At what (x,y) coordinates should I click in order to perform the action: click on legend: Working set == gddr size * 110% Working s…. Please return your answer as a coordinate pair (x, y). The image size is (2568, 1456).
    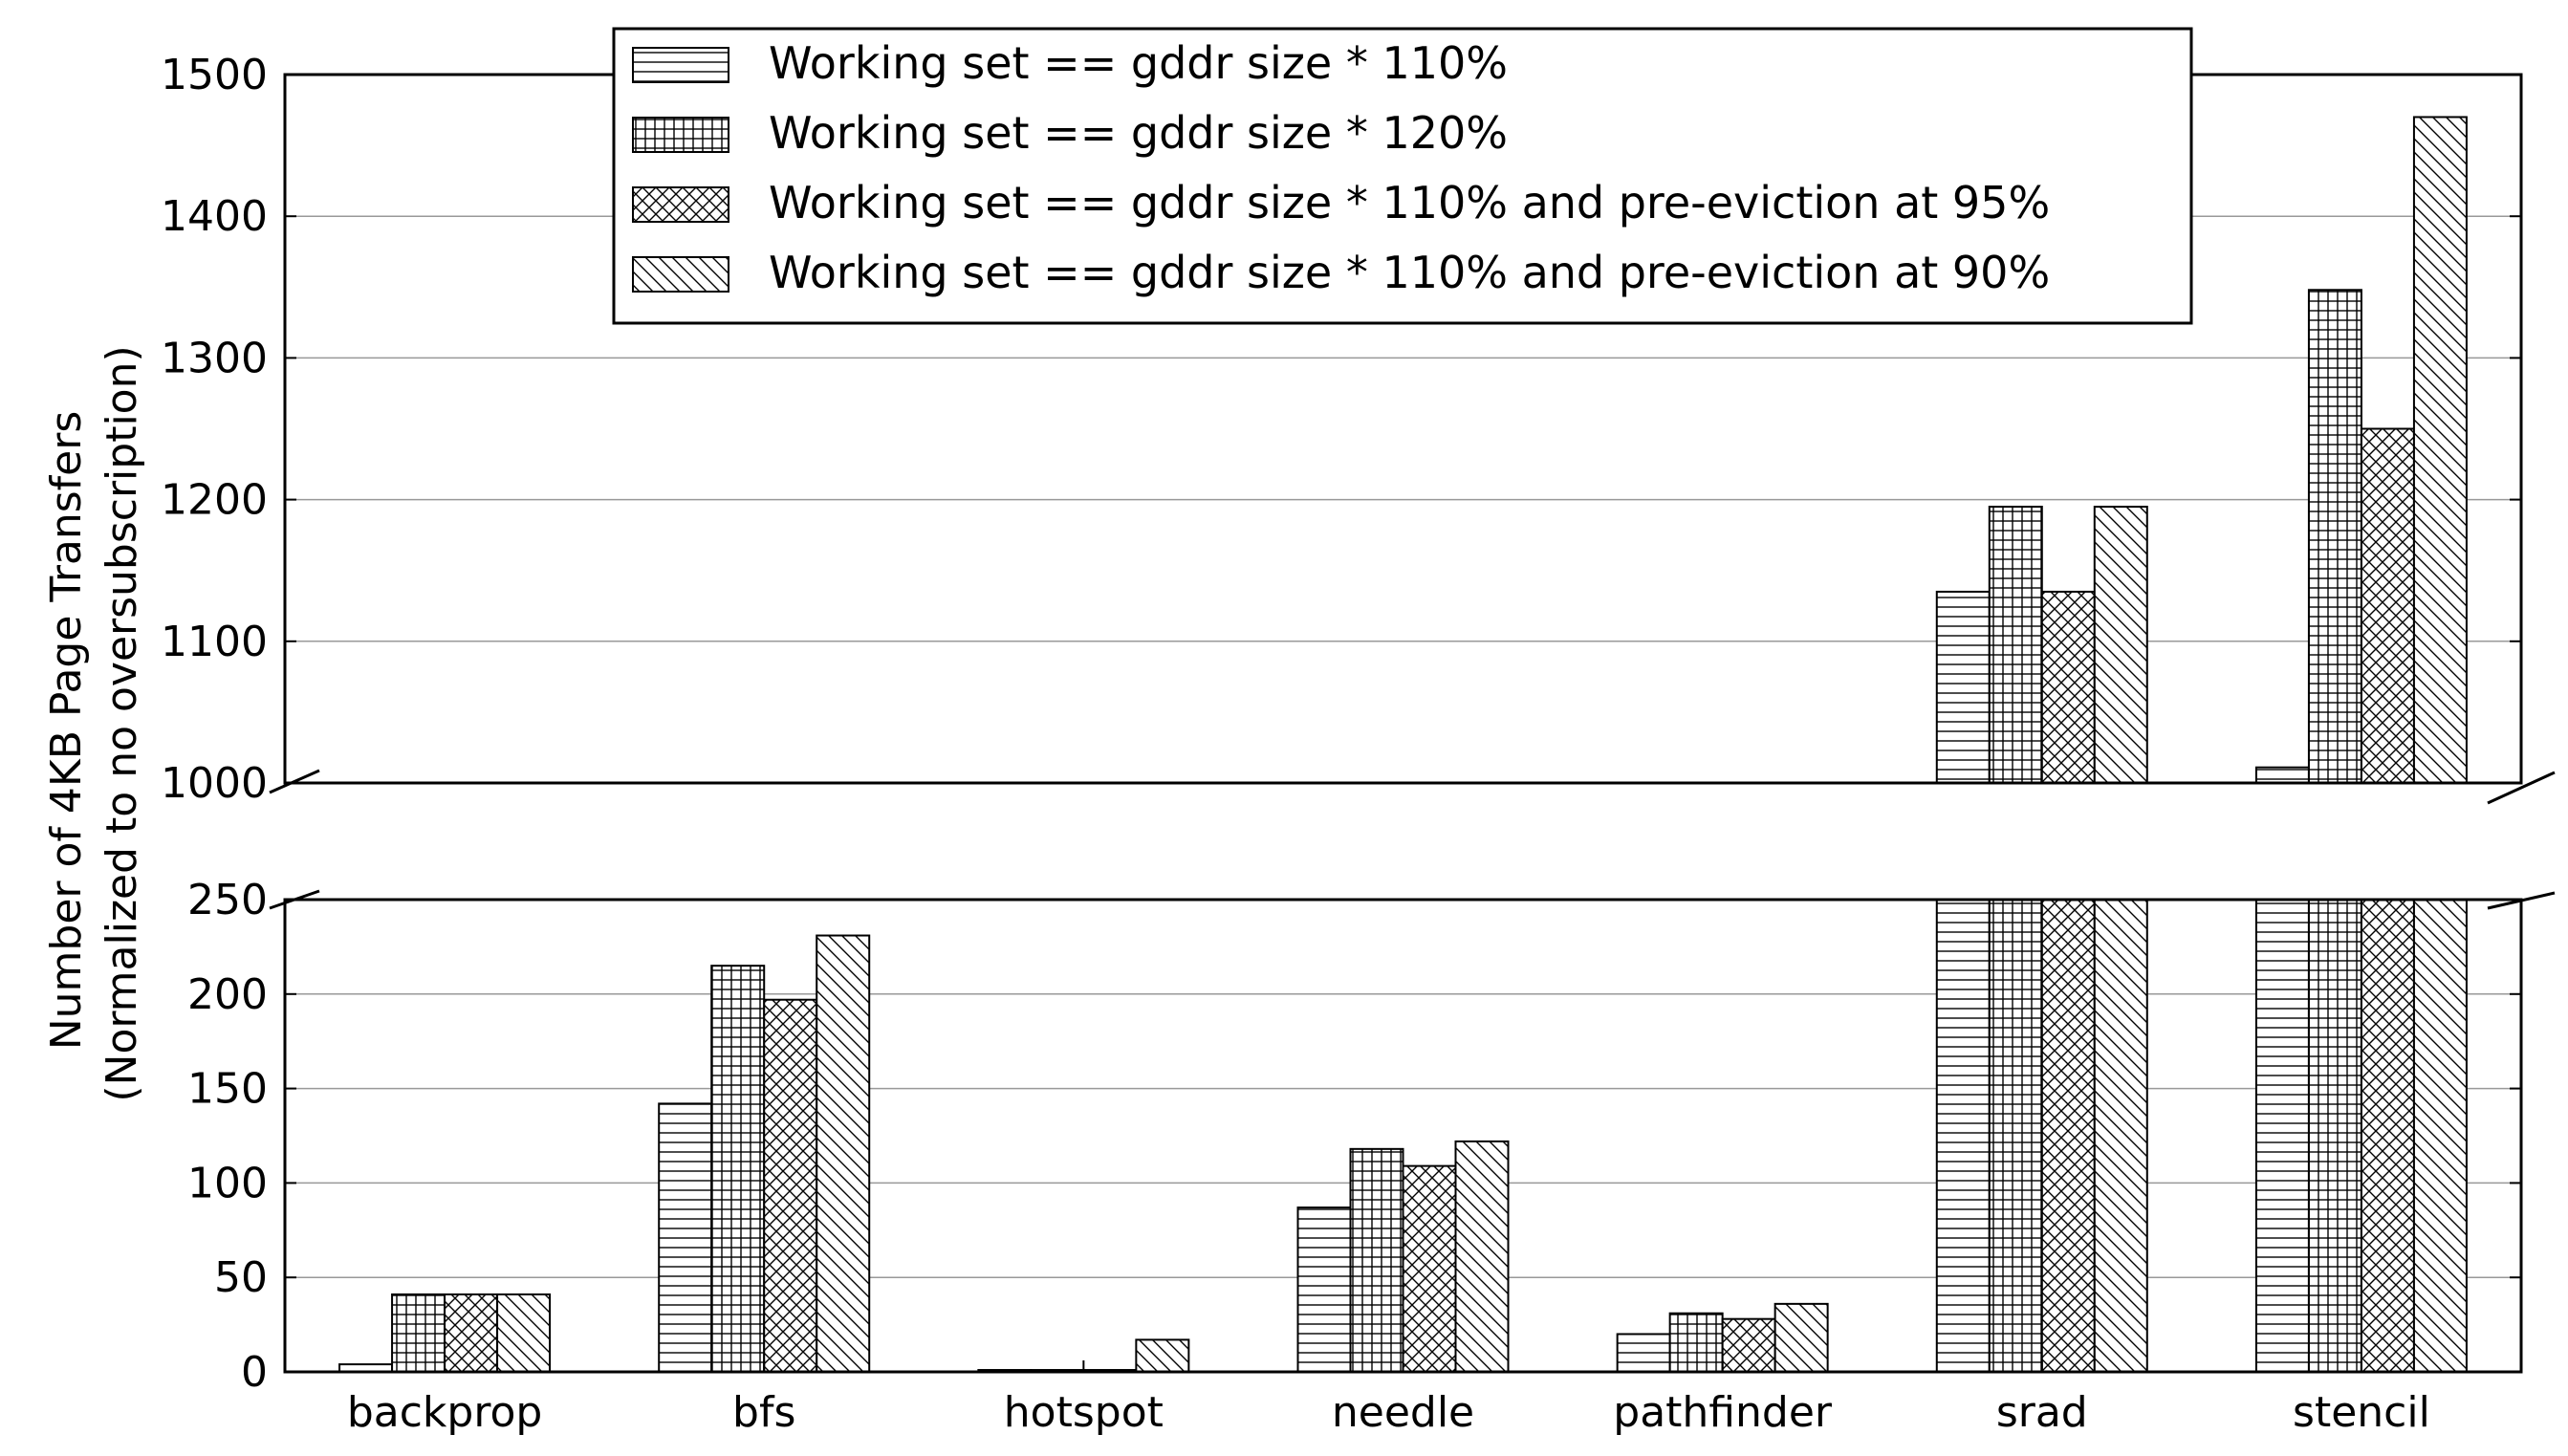
    Looking at the image, I should click on (1402, 176).